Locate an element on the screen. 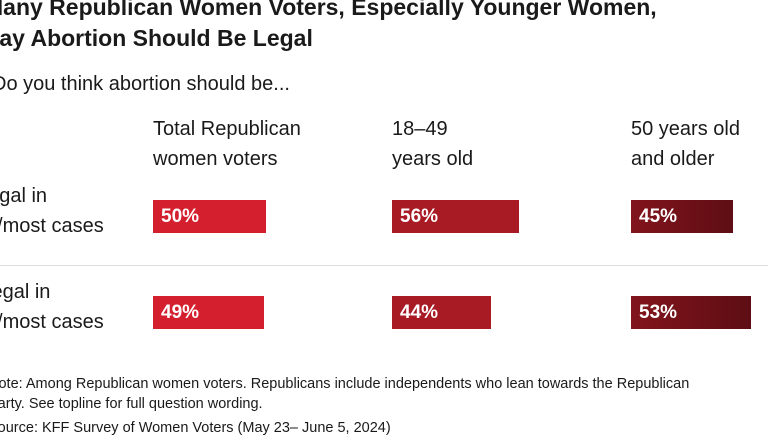 The width and height of the screenshot is (768, 438). bar-value-label: 50% is located at coordinates (180, 216).